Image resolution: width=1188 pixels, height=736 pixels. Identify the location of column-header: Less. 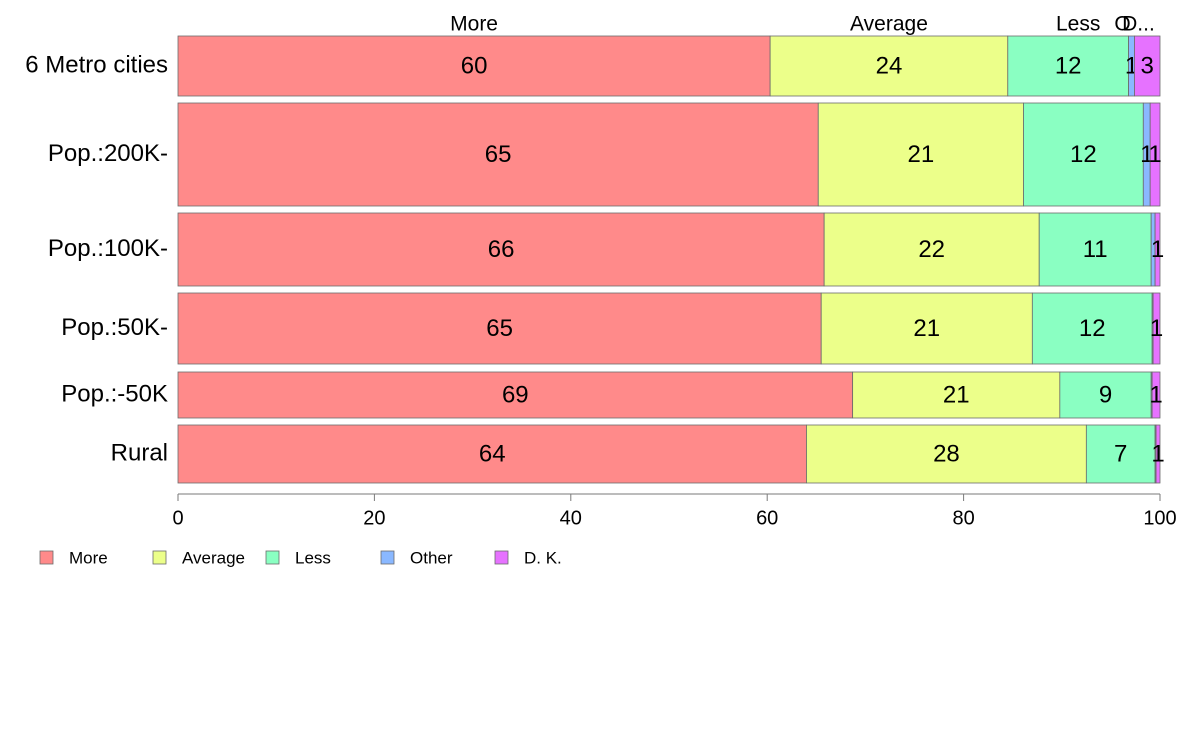
(1078, 24).